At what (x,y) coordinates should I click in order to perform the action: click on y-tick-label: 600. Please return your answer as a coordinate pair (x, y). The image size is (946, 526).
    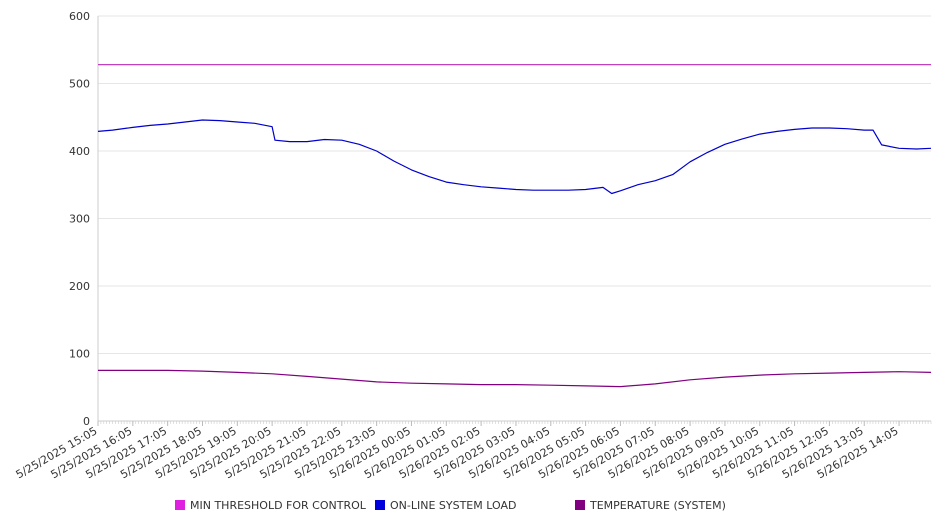
    Looking at the image, I should click on (79, 16).